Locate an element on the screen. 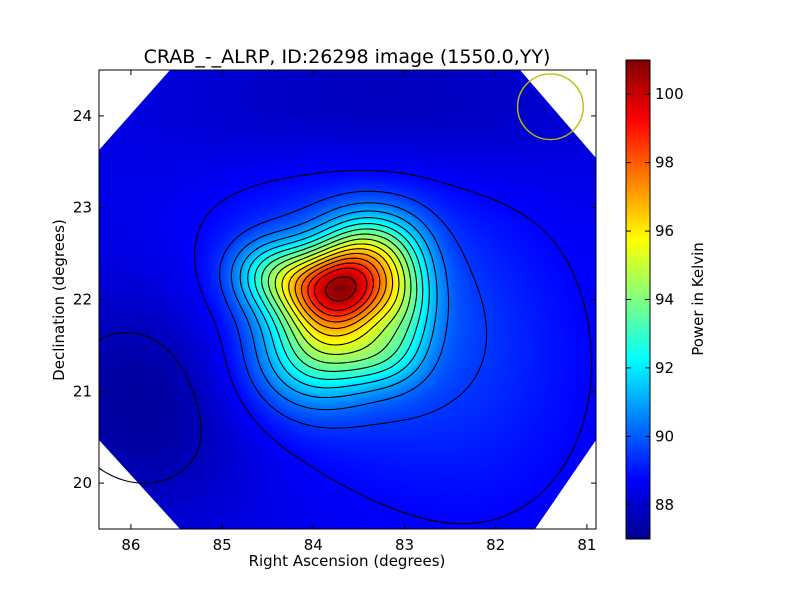 This screenshot has height=600, width=800. y-tick-label: 24 is located at coordinates (82, 116).